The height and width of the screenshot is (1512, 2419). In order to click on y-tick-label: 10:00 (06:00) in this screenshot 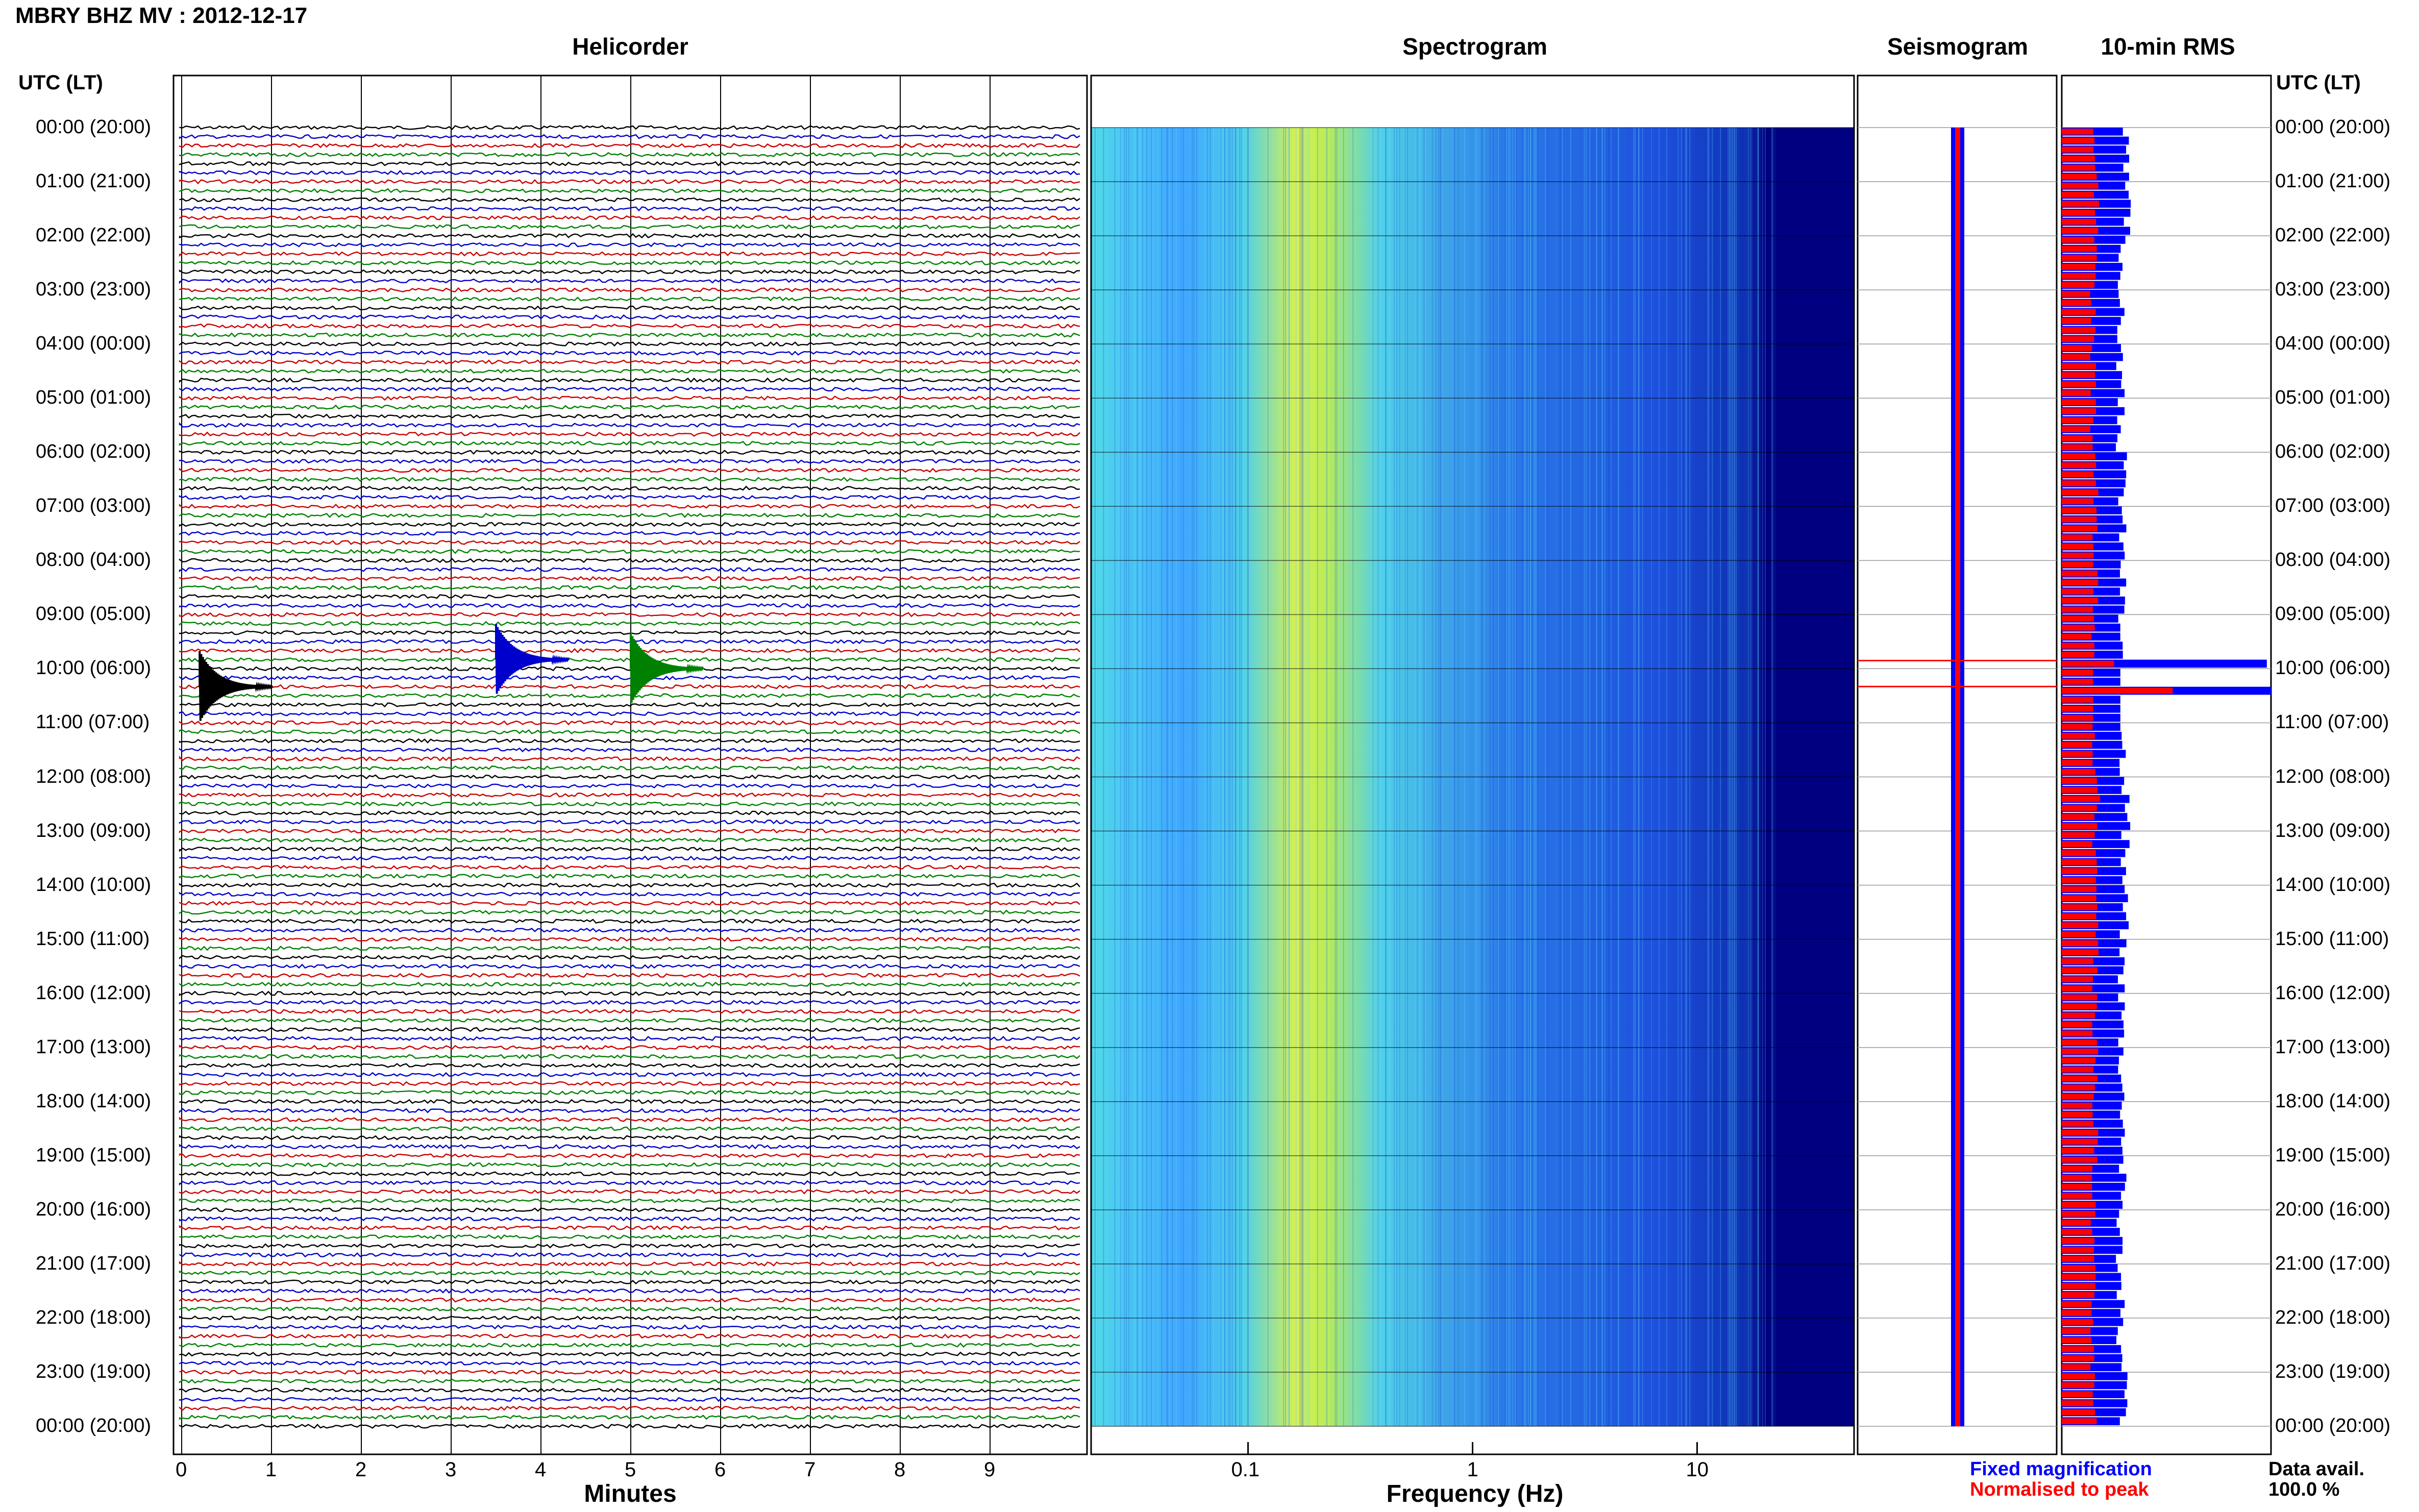, I will do `click(2333, 668)`.